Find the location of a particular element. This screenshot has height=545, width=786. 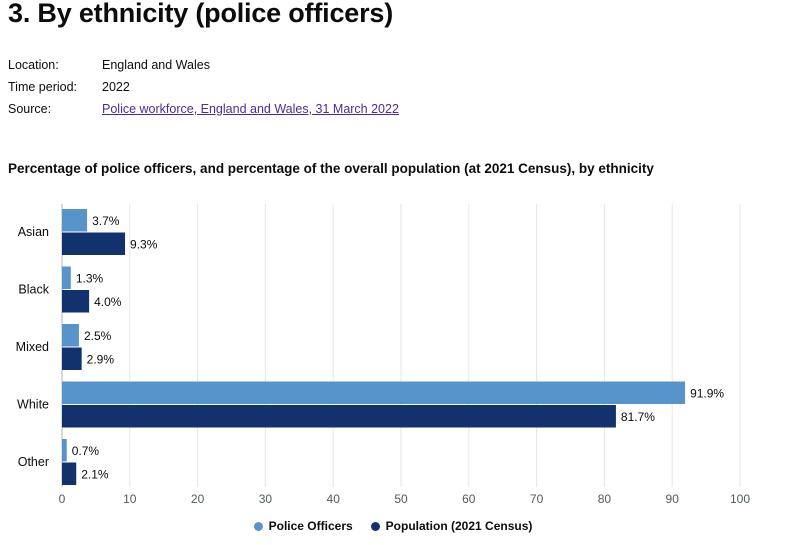

x-tick-label: 10 is located at coordinates (130, 499).